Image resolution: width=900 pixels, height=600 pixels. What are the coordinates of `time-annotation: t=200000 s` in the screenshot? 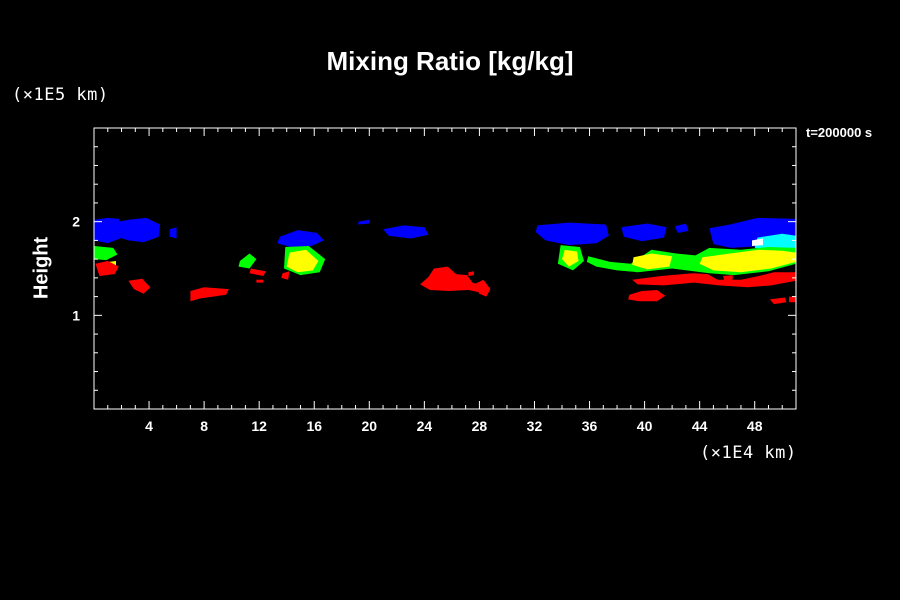 It's located at (839, 132).